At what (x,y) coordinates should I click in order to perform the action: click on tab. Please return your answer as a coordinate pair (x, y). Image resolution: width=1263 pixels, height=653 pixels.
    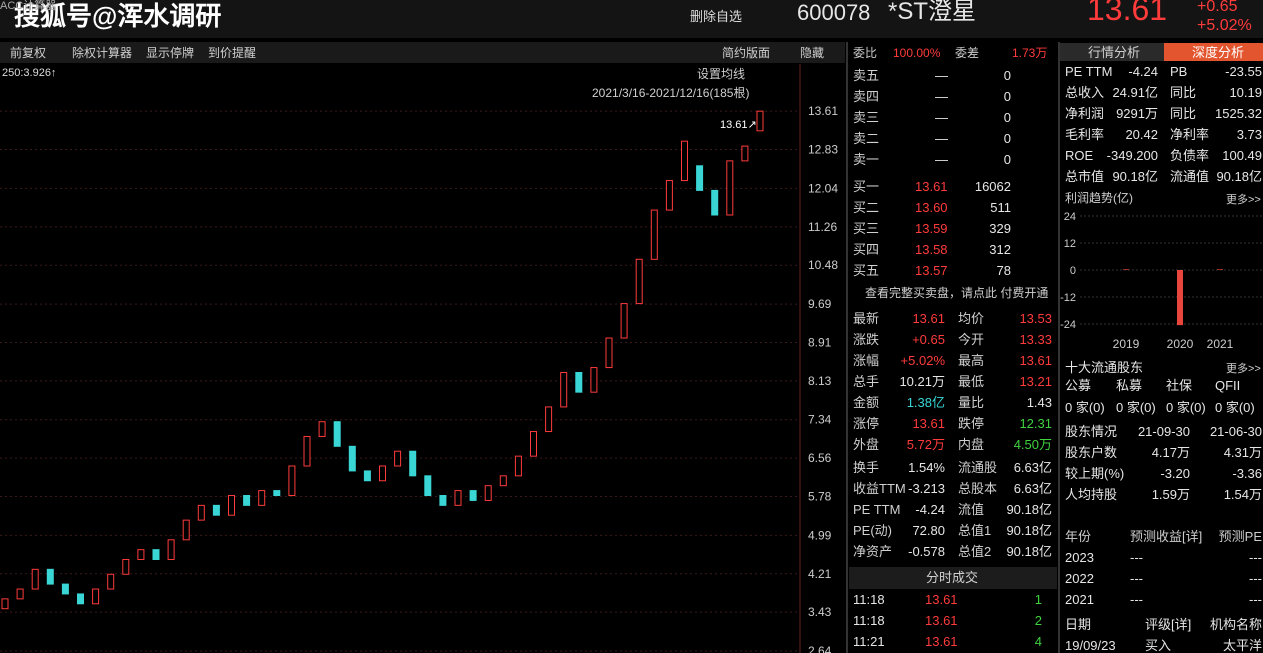
    Looking at the image, I should click on (1112, 52).